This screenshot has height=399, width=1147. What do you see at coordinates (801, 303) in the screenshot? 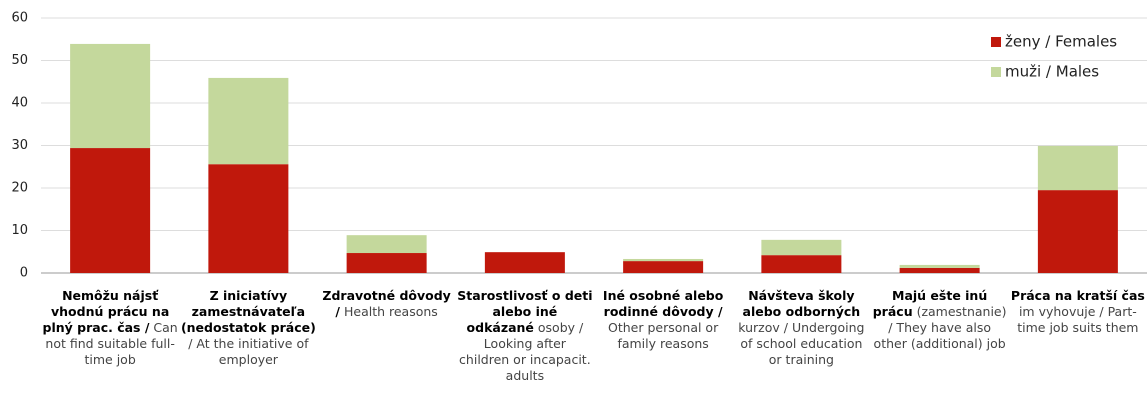
I see `category-label-sk: Návšteva školy alebo odborných` at bounding box center [801, 303].